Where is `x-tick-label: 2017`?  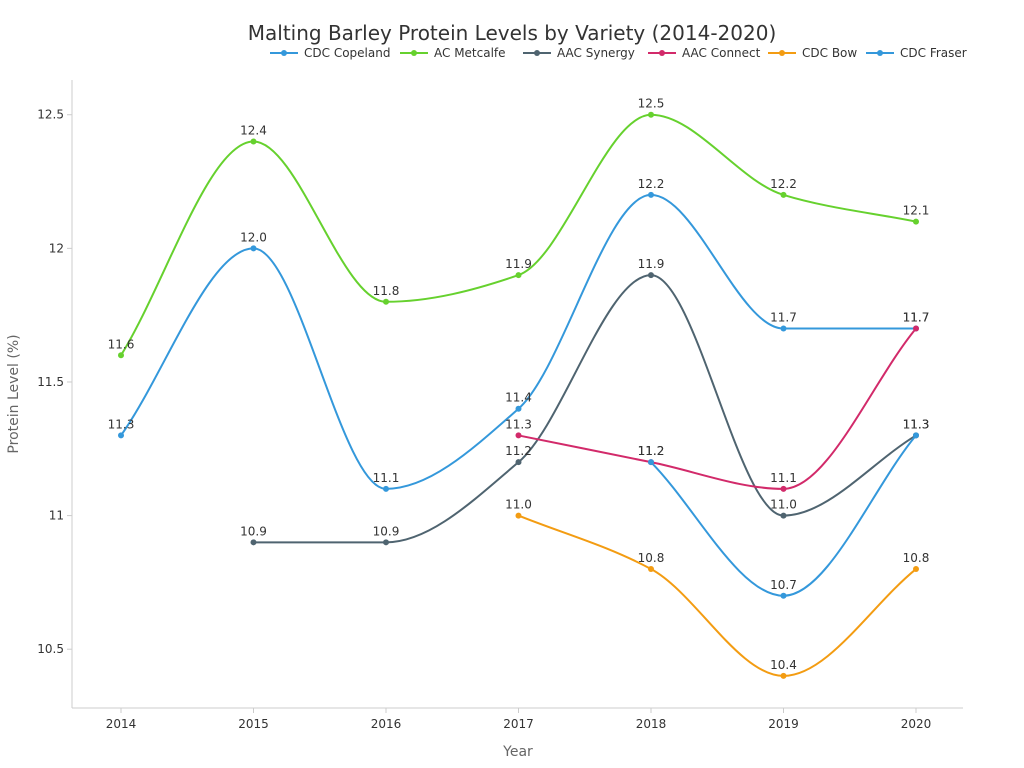
x-tick-label: 2017 is located at coordinates (518, 724).